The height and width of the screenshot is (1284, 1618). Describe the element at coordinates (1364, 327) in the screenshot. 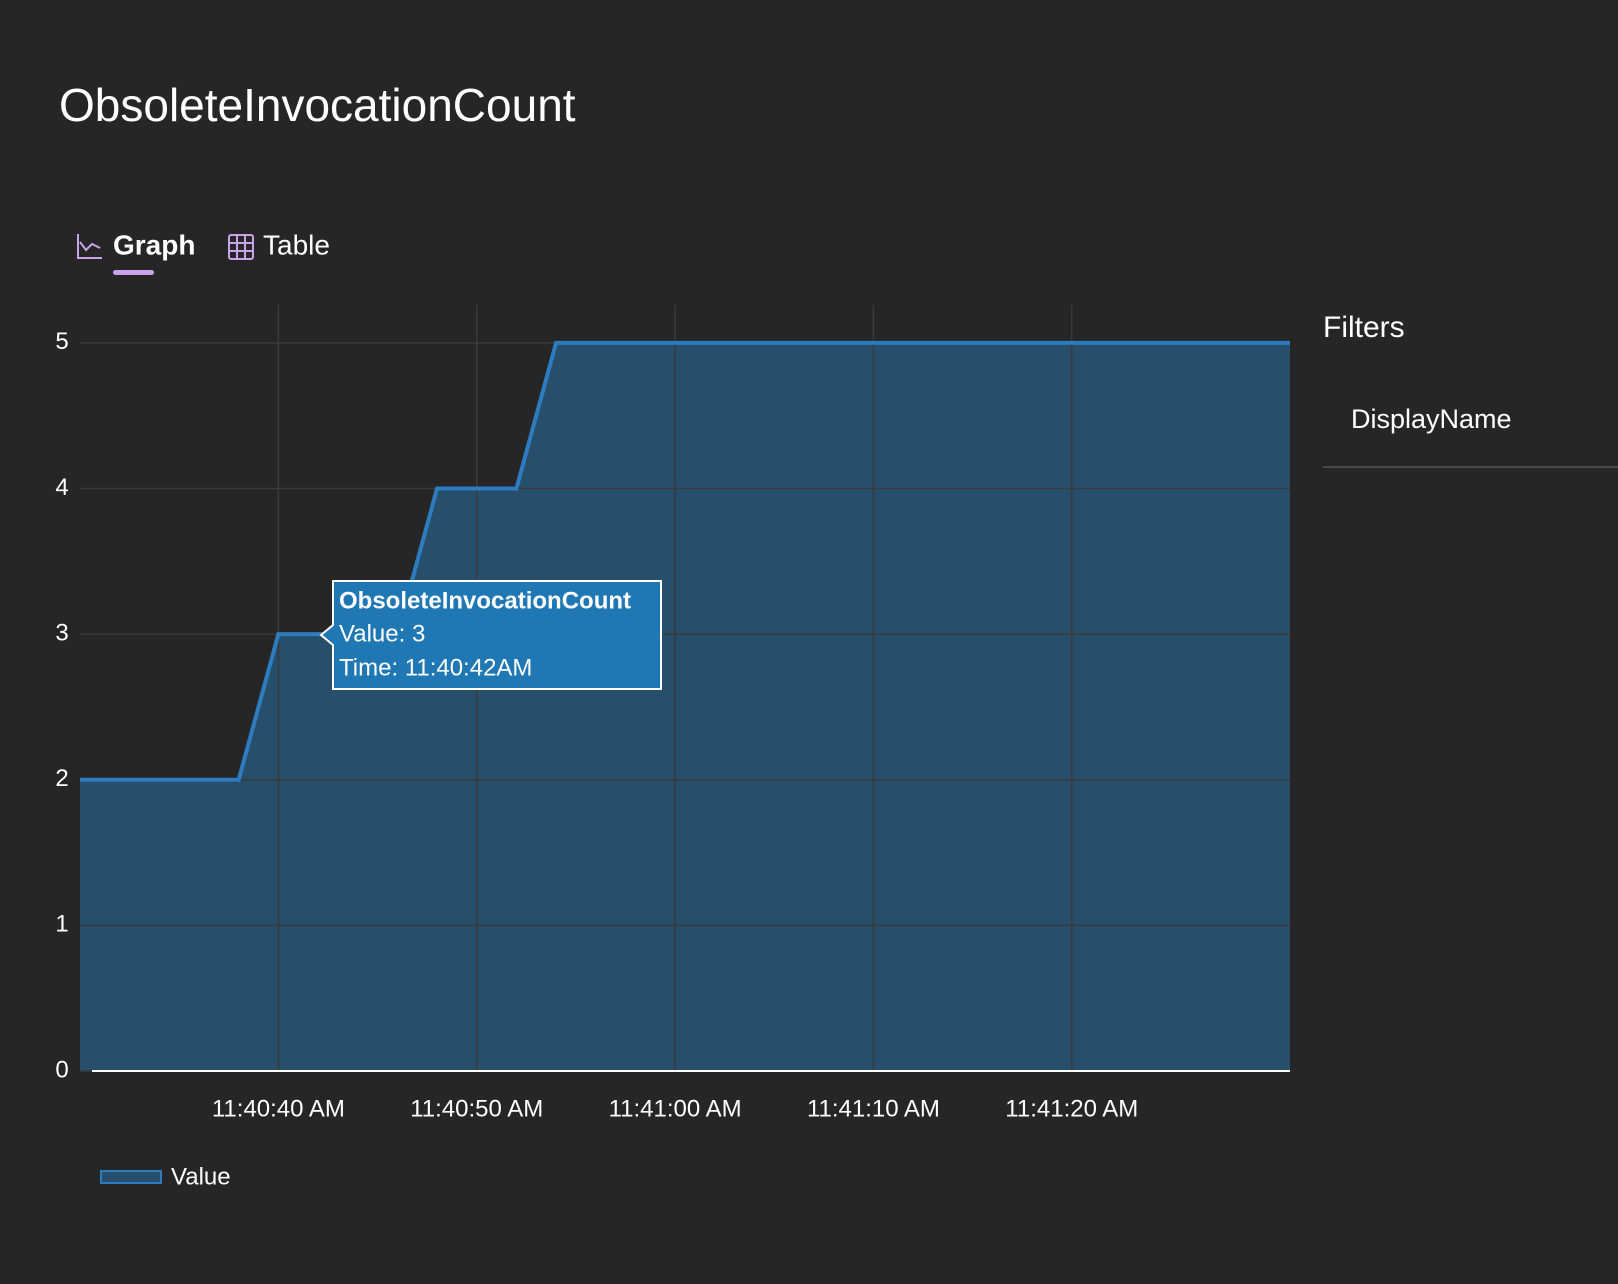

I see `filters-title: Filters` at that location.